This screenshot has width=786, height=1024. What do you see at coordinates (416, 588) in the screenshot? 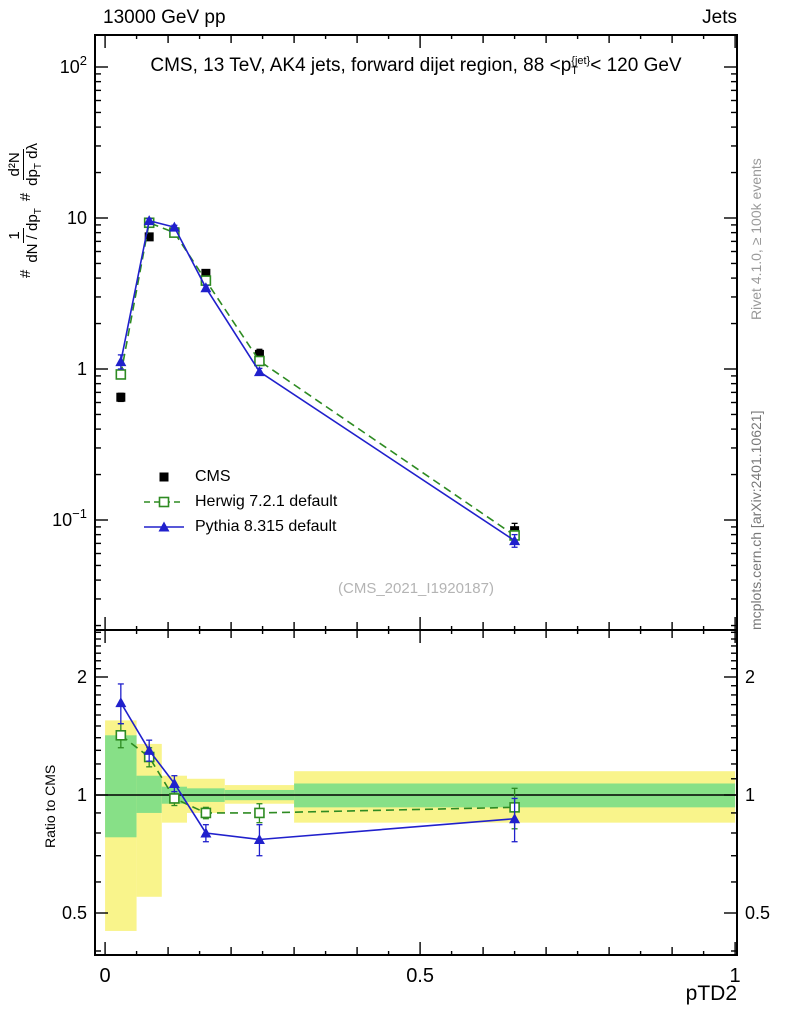
I see `watermark: (CMS_2021_I1920187)` at bounding box center [416, 588].